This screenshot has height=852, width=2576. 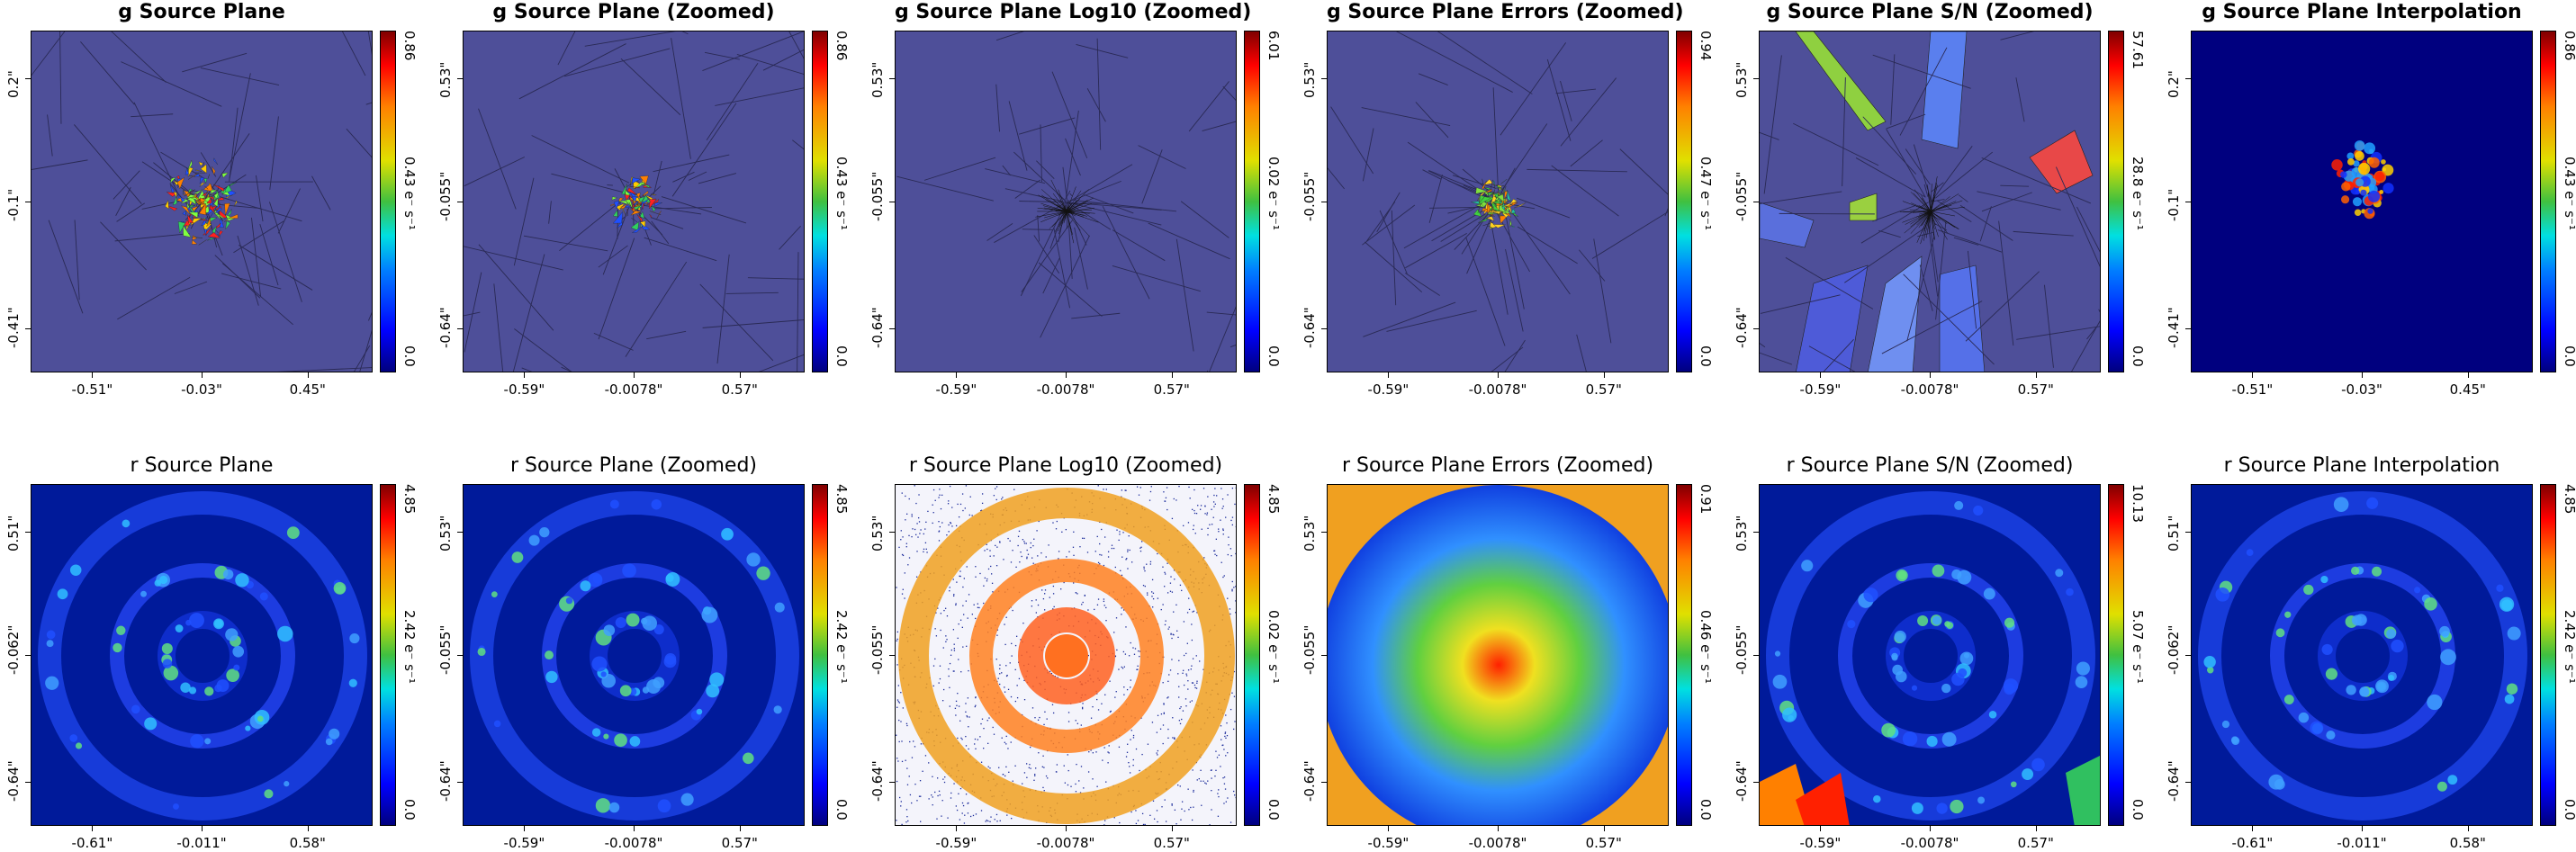 What do you see at coordinates (307, 843) in the screenshot?
I see `x-tick-label: 0.58"` at bounding box center [307, 843].